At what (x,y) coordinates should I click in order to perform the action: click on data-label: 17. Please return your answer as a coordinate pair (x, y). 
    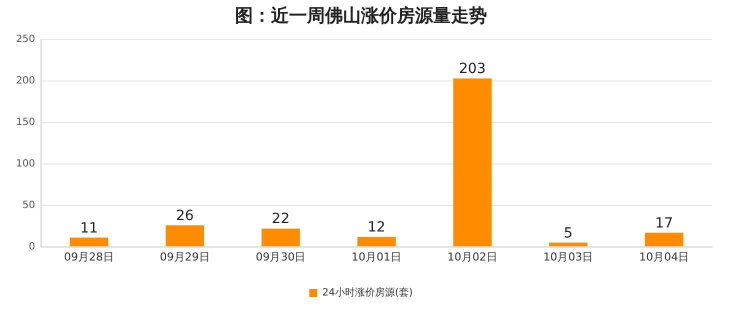
    Looking at the image, I should click on (664, 223).